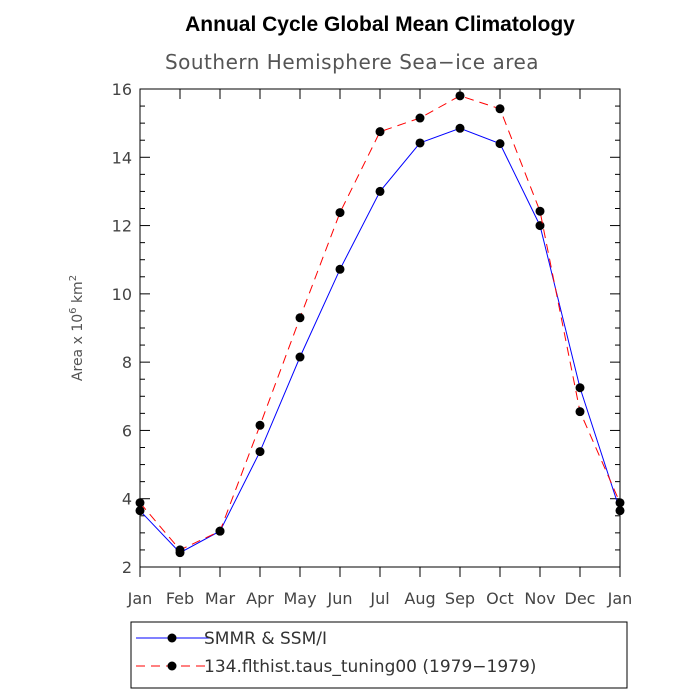 Image resolution: width=700 pixels, height=700 pixels. I want to click on svg-text: Area x 106 km2, so click(77, 328).